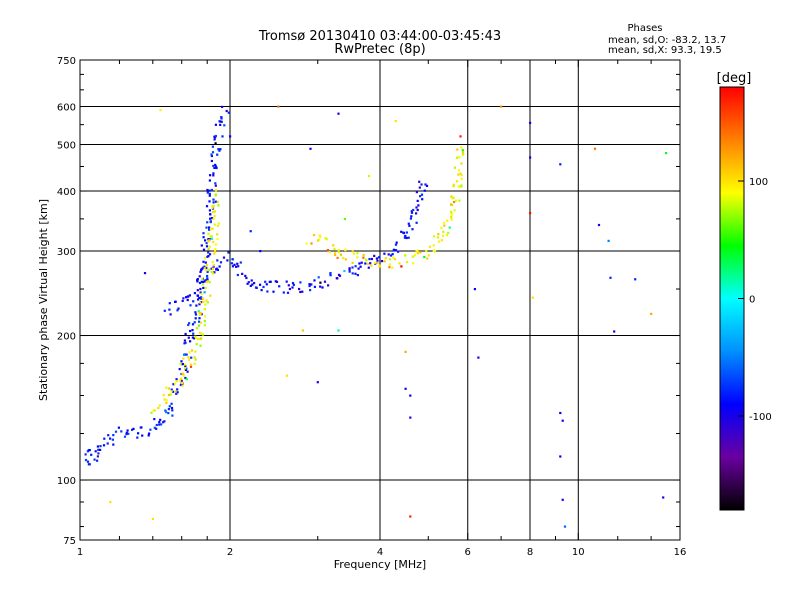 This screenshot has width=800, height=600. I want to click on x-axis-label: Frequency [MHz], so click(380, 564).